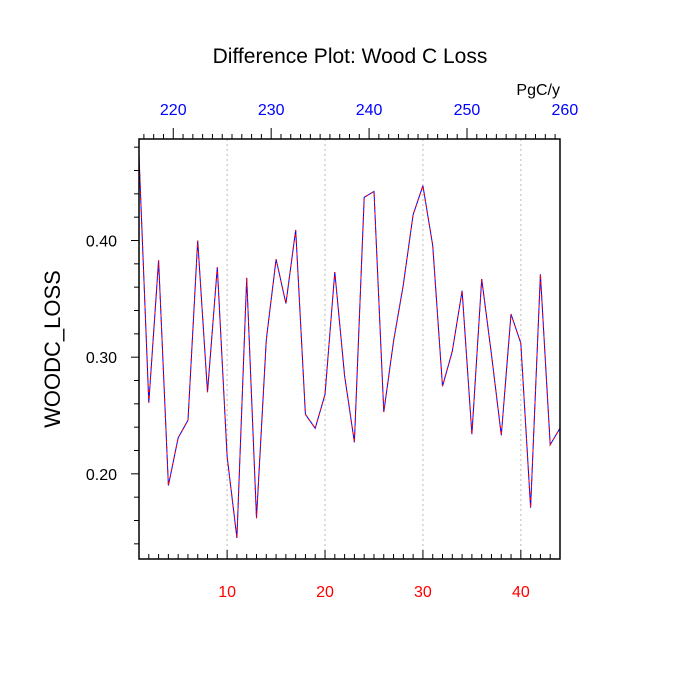 The image size is (700, 700). Describe the element at coordinates (423, 592) in the screenshot. I see `x-tick-label: 30` at that location.